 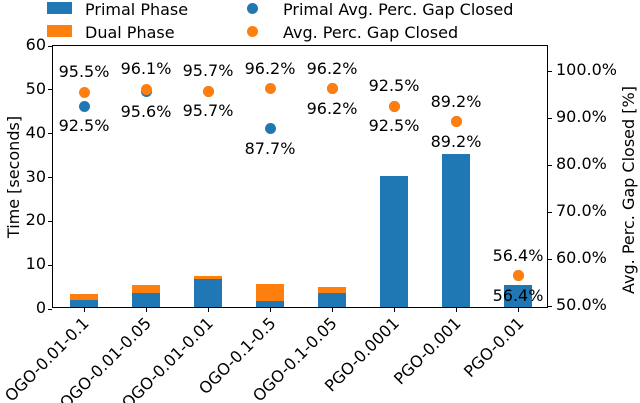 I want to click on right-tick-label: 60.0%, so click(x=581, y=257).